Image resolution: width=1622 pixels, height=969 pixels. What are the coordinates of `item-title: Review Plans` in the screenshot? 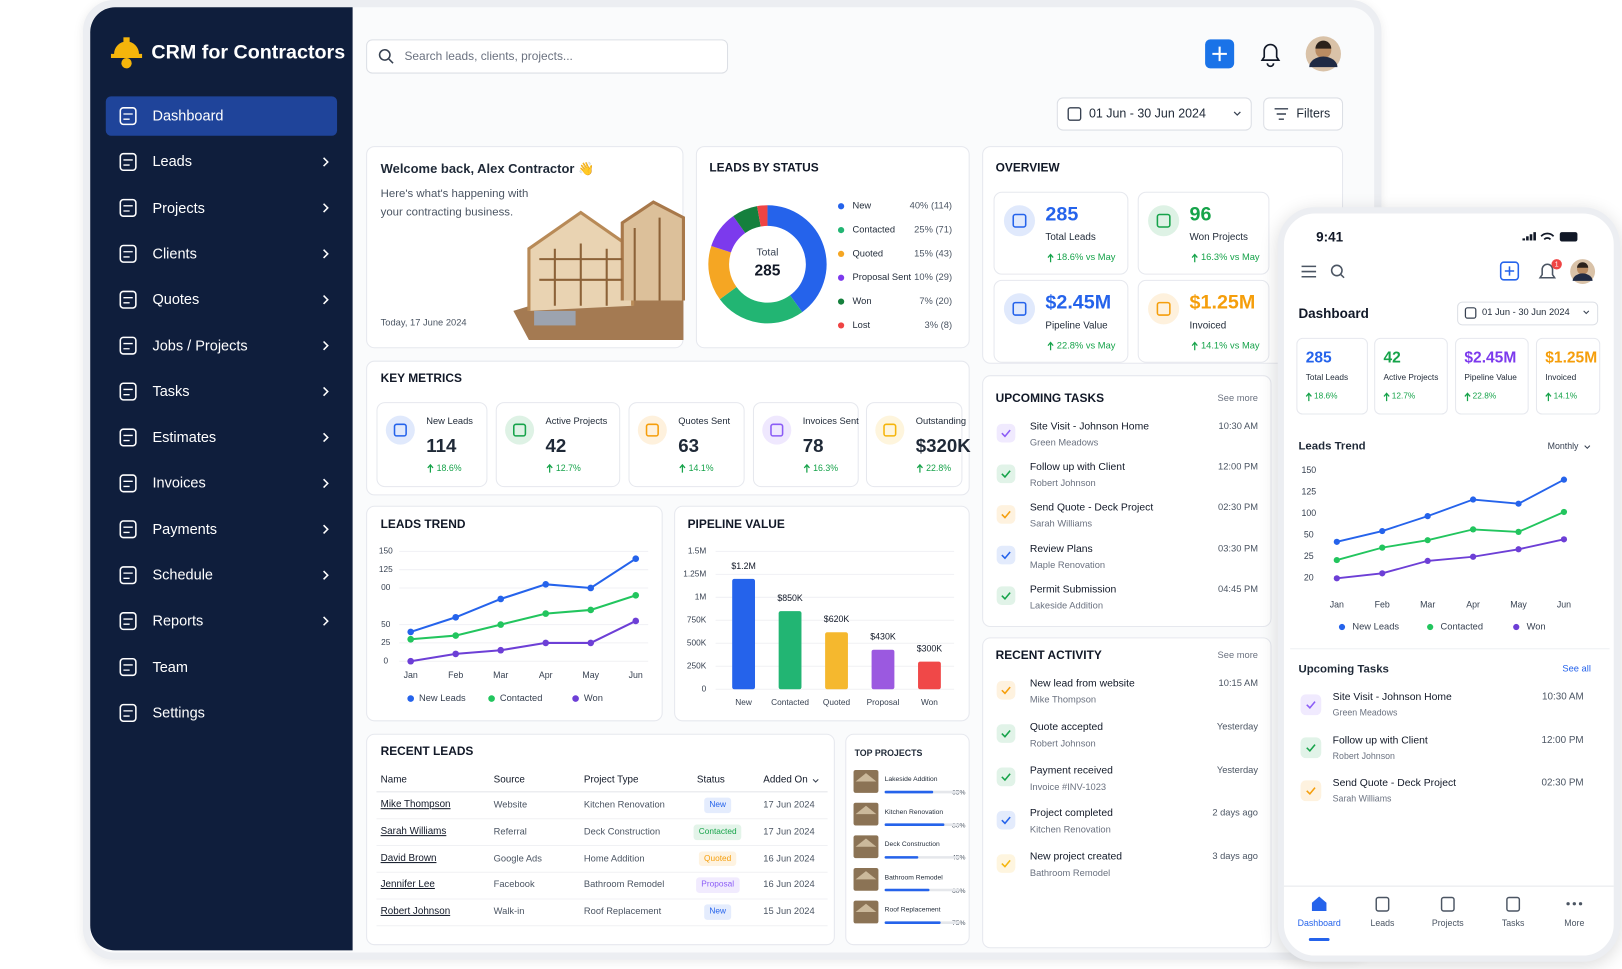 It's located at (1061, 549).